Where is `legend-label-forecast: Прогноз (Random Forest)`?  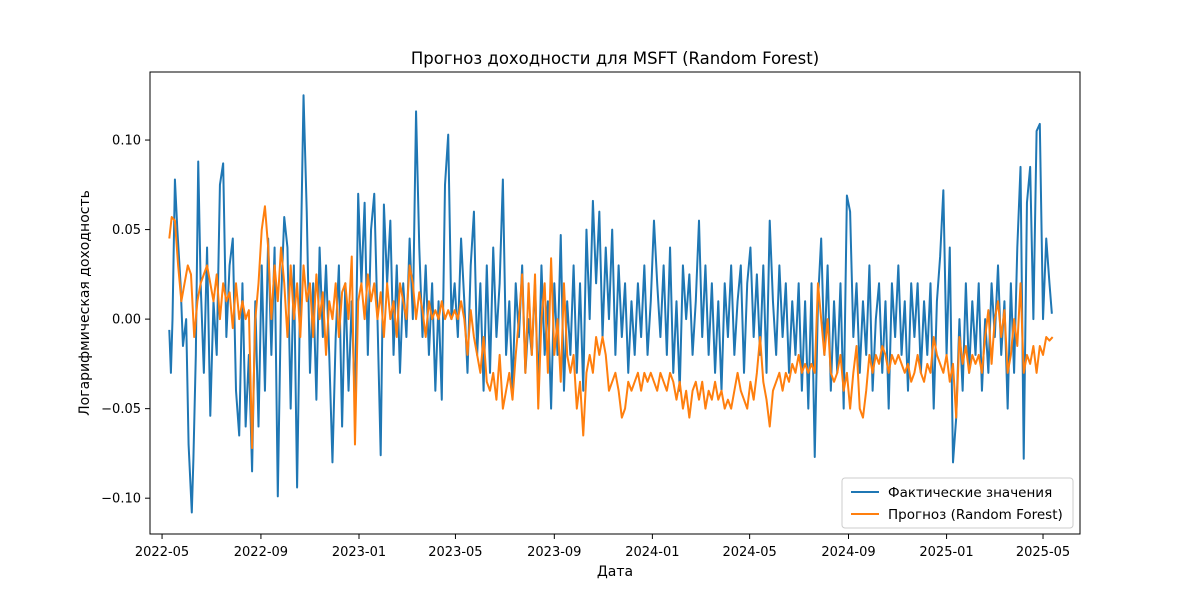
legend-label-forecast: Прогноз (Random Forest) is located at coordinates (975, 515).